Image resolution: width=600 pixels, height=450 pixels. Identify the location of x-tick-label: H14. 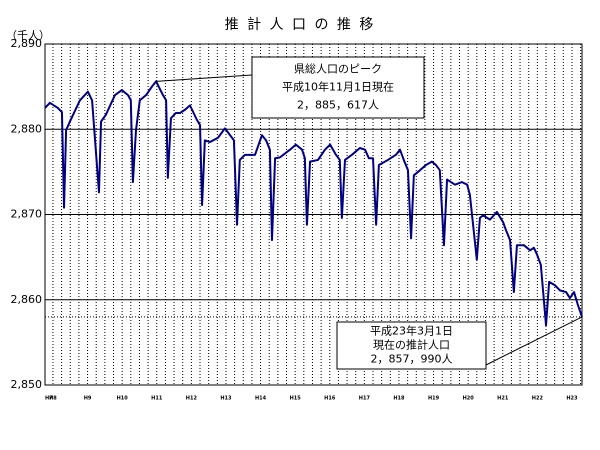
(261, 399).